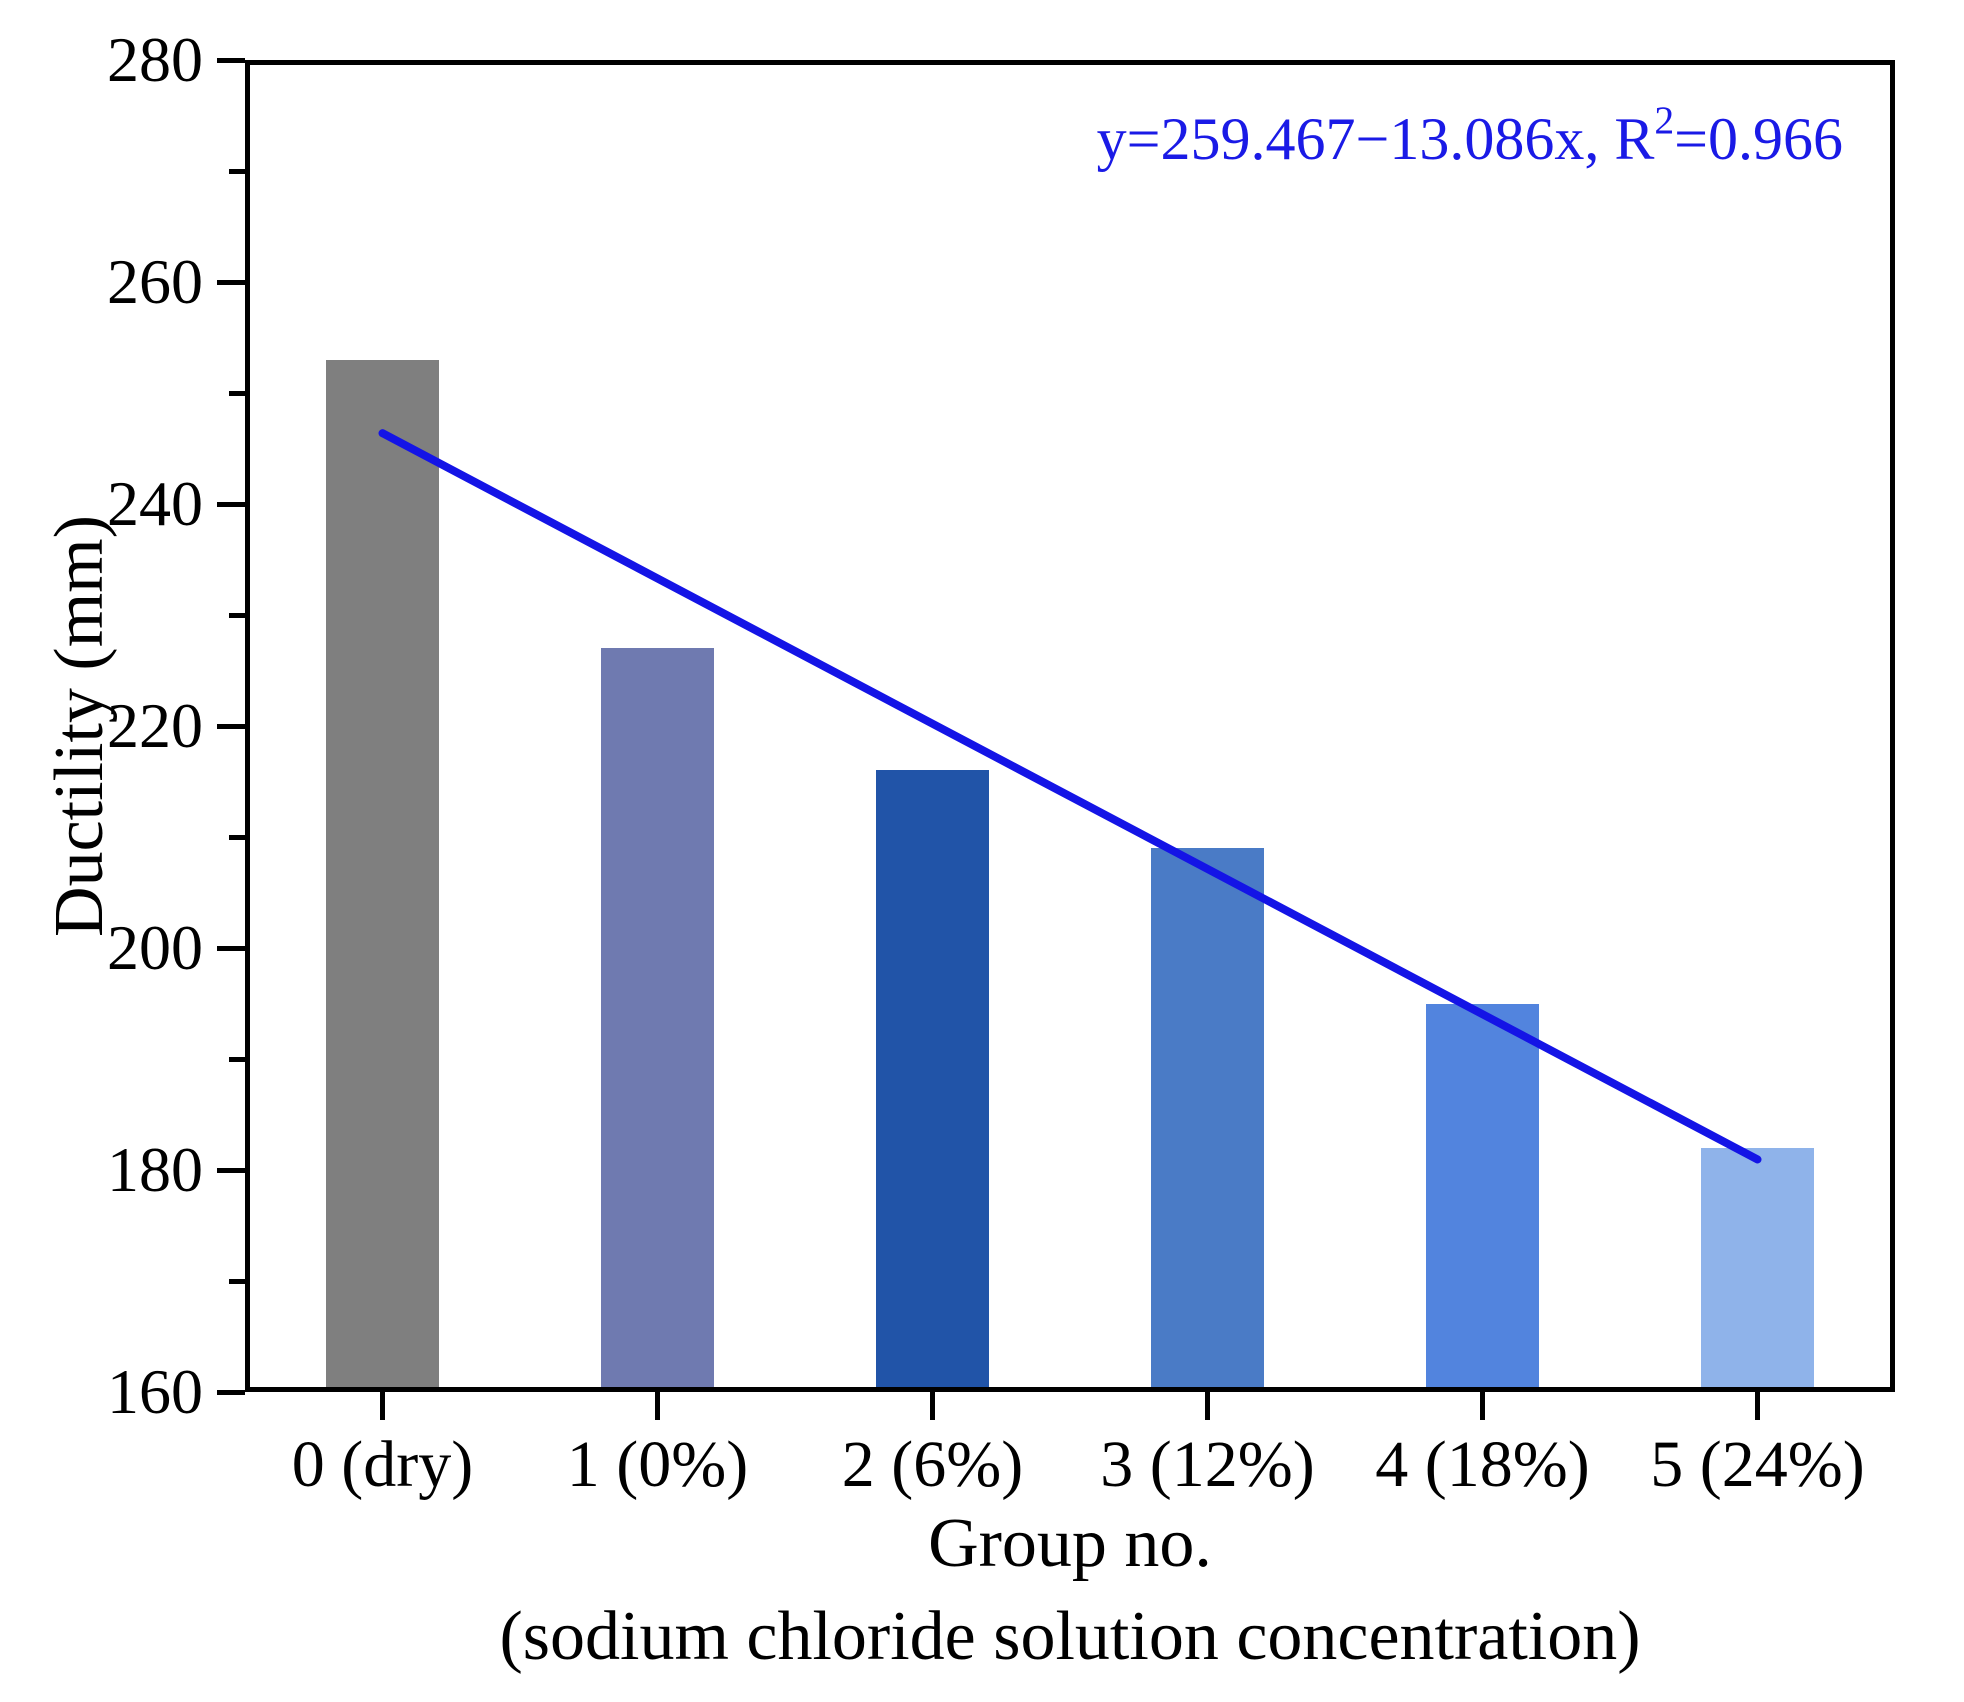 The width and height of the screenshot is (1964, 1702). Describe the element at coordinates (1664, 120) in the screenshot. I see `r-squared-exponent: 2` at that location.